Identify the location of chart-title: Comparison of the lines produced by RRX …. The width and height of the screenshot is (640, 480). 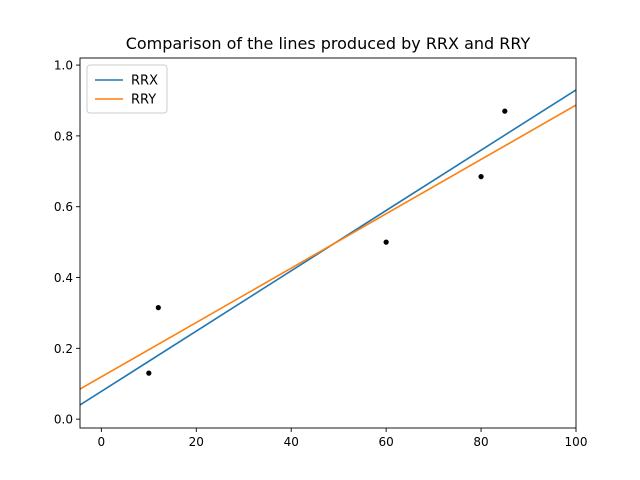
(328, 43).